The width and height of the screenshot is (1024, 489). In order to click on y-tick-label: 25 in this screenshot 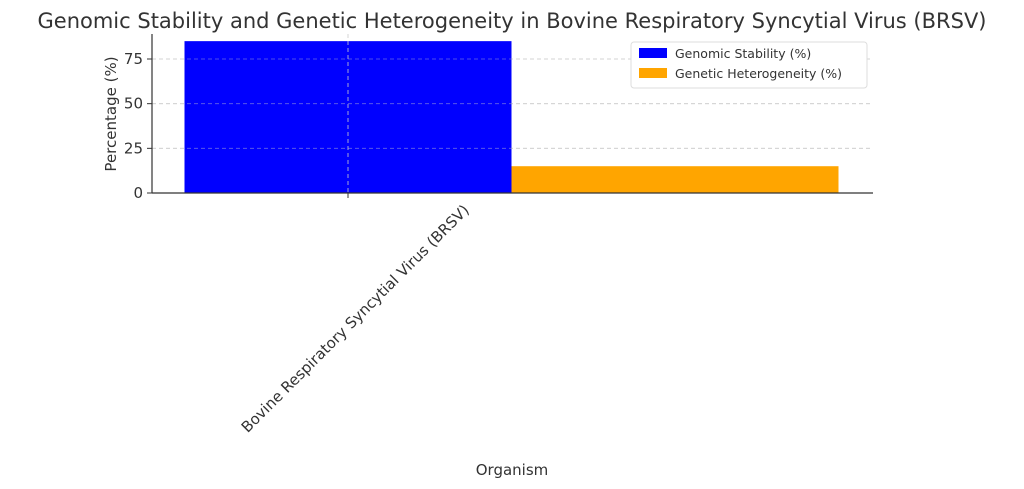, I will do `click(133, 148)`.